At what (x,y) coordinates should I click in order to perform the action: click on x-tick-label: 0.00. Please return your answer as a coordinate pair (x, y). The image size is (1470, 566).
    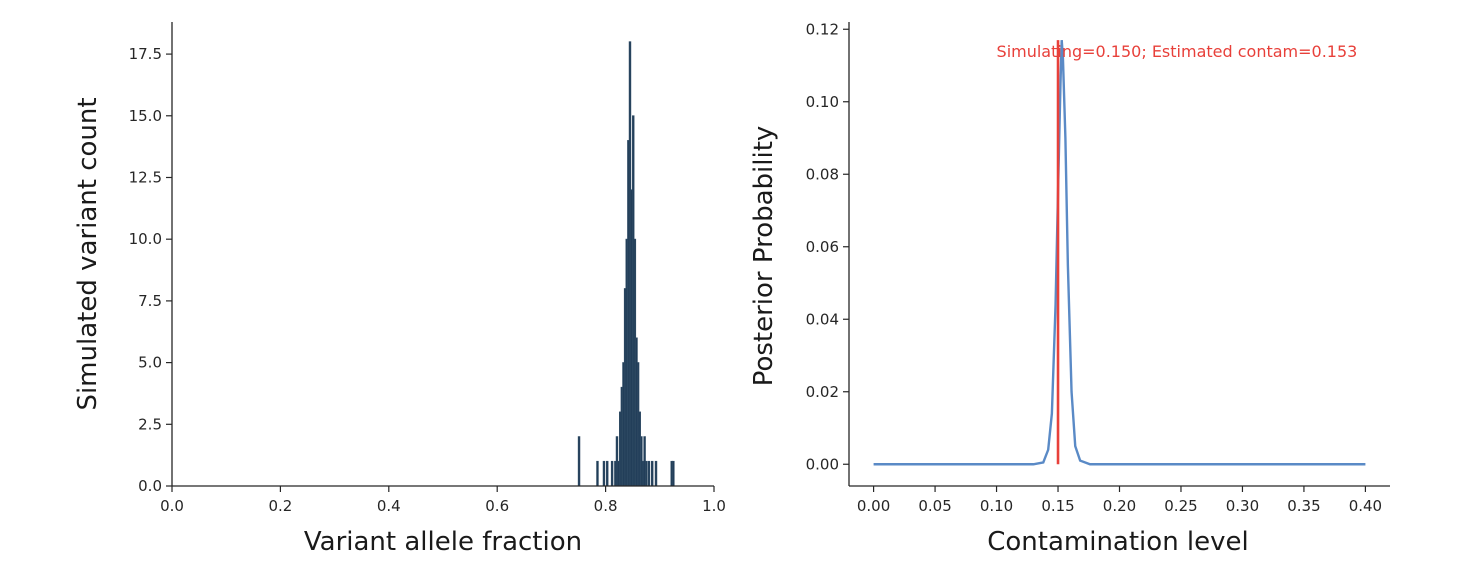
    Looking at the image, I should click on (873, 506).